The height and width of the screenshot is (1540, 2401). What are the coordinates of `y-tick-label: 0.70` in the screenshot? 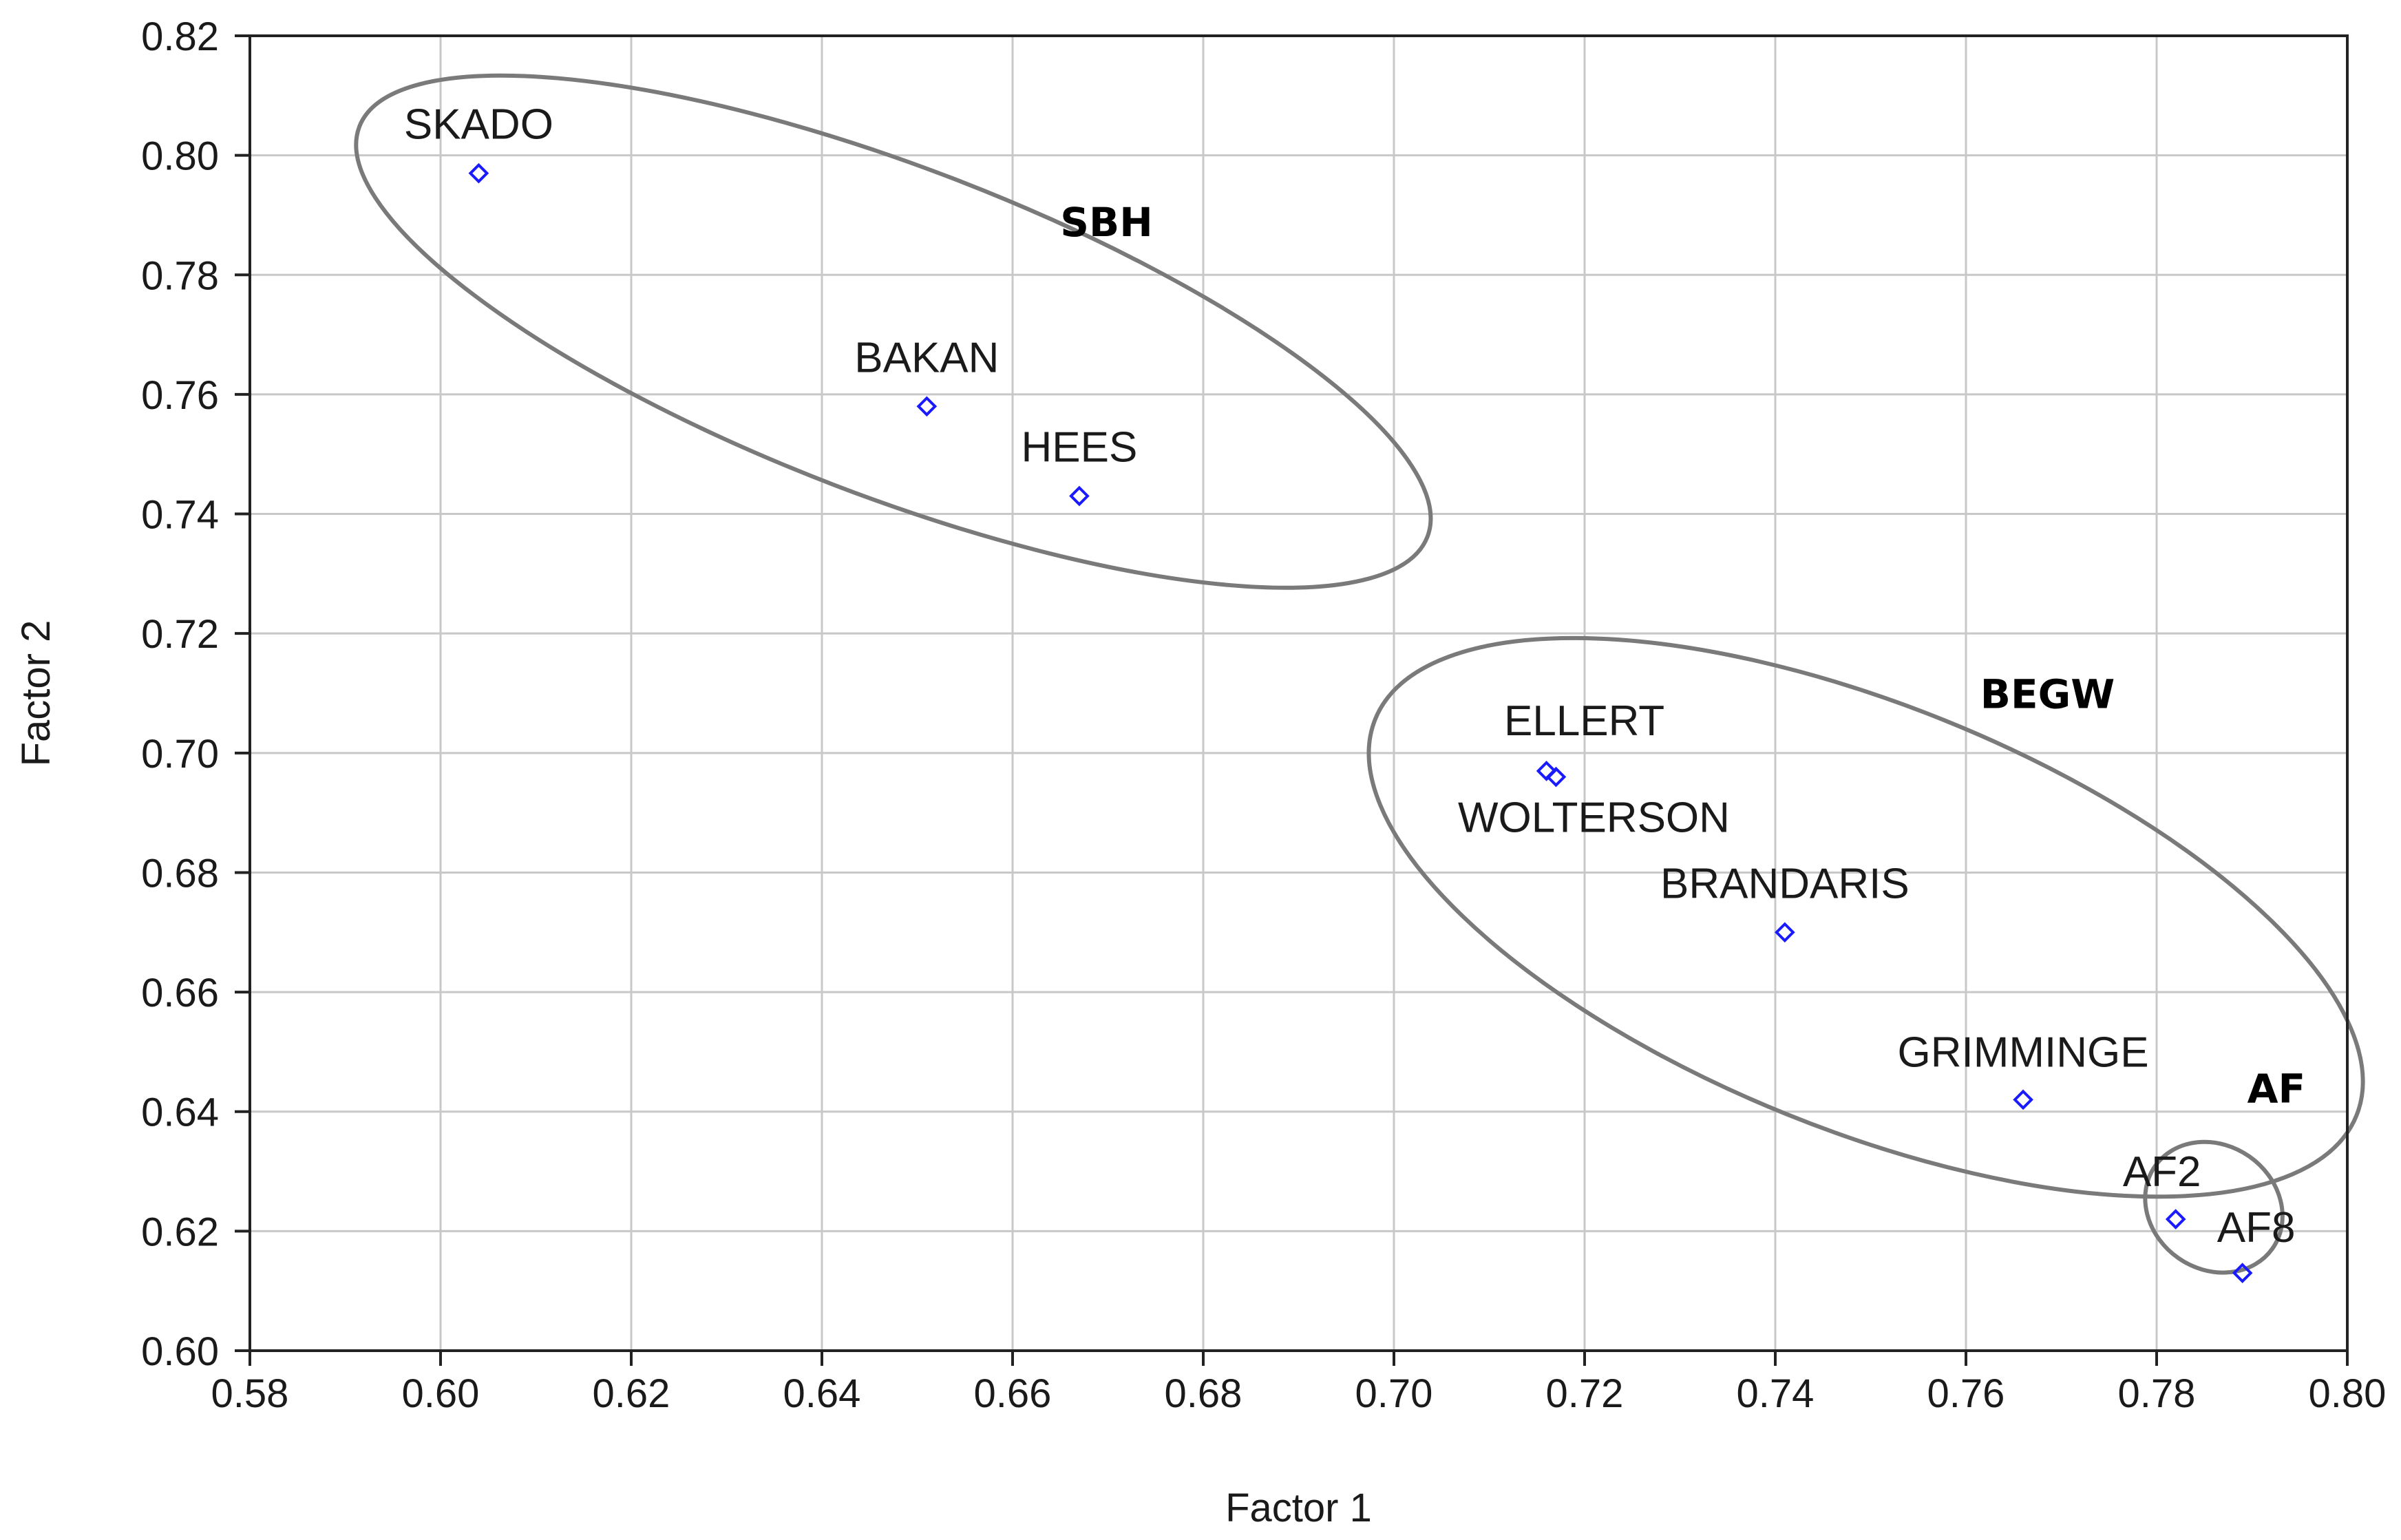 It's located at (180, 755).